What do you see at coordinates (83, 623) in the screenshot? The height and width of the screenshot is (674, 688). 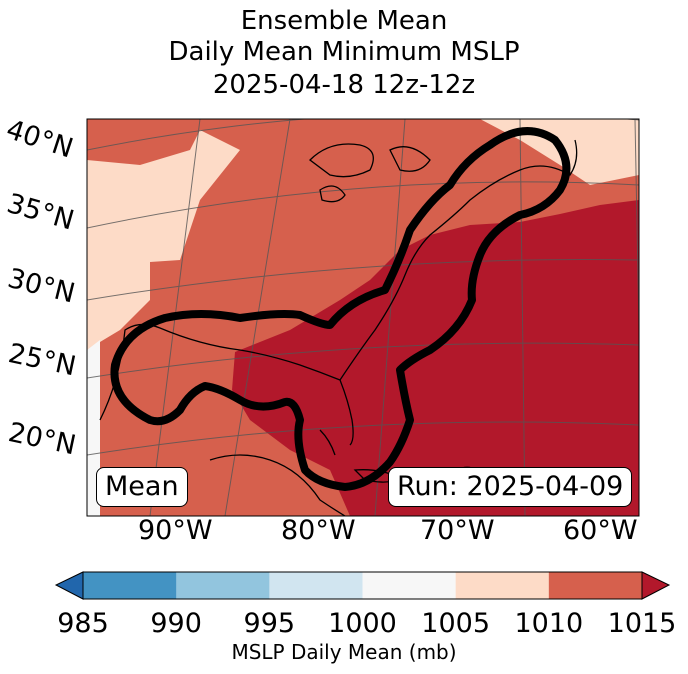 I see `colorbar-tick-label: 985` at bounding box center [83, 623].